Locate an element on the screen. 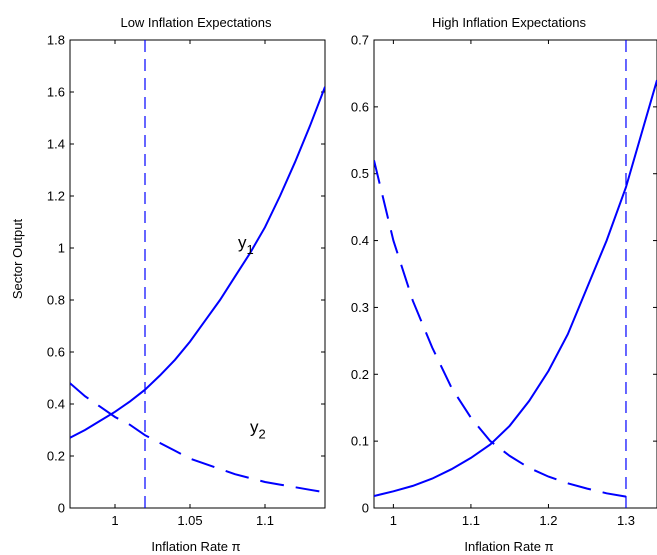 The height and width of the screenshot is (555, 657). left-ytick-label: 0.2 is located at coordinates (56, 456).